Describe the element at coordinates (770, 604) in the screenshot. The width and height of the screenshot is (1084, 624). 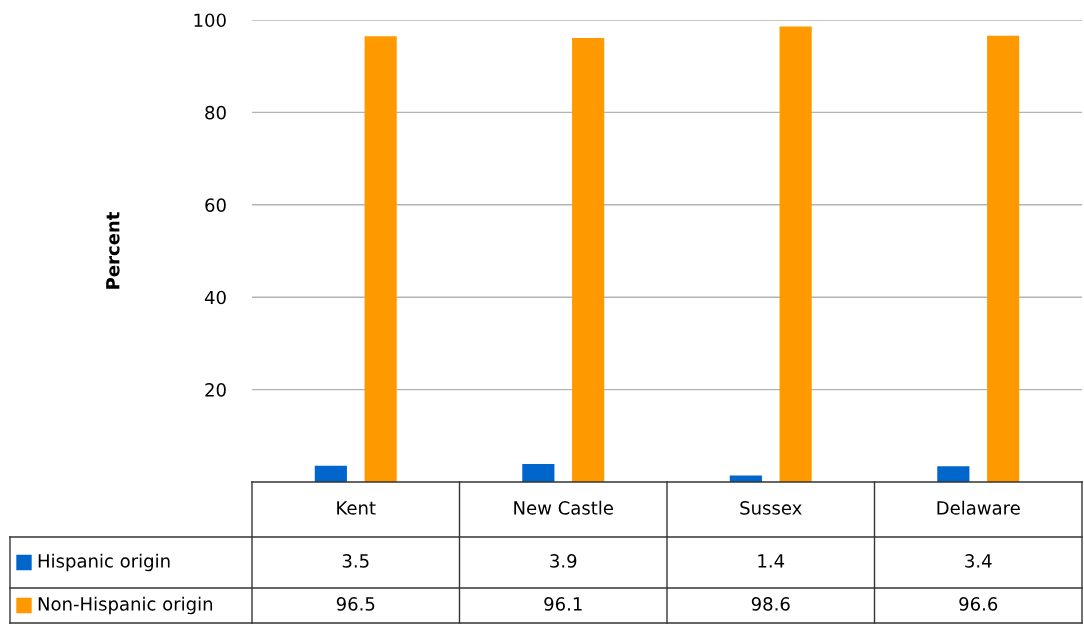
I see `data-label: 98.6` at that location.